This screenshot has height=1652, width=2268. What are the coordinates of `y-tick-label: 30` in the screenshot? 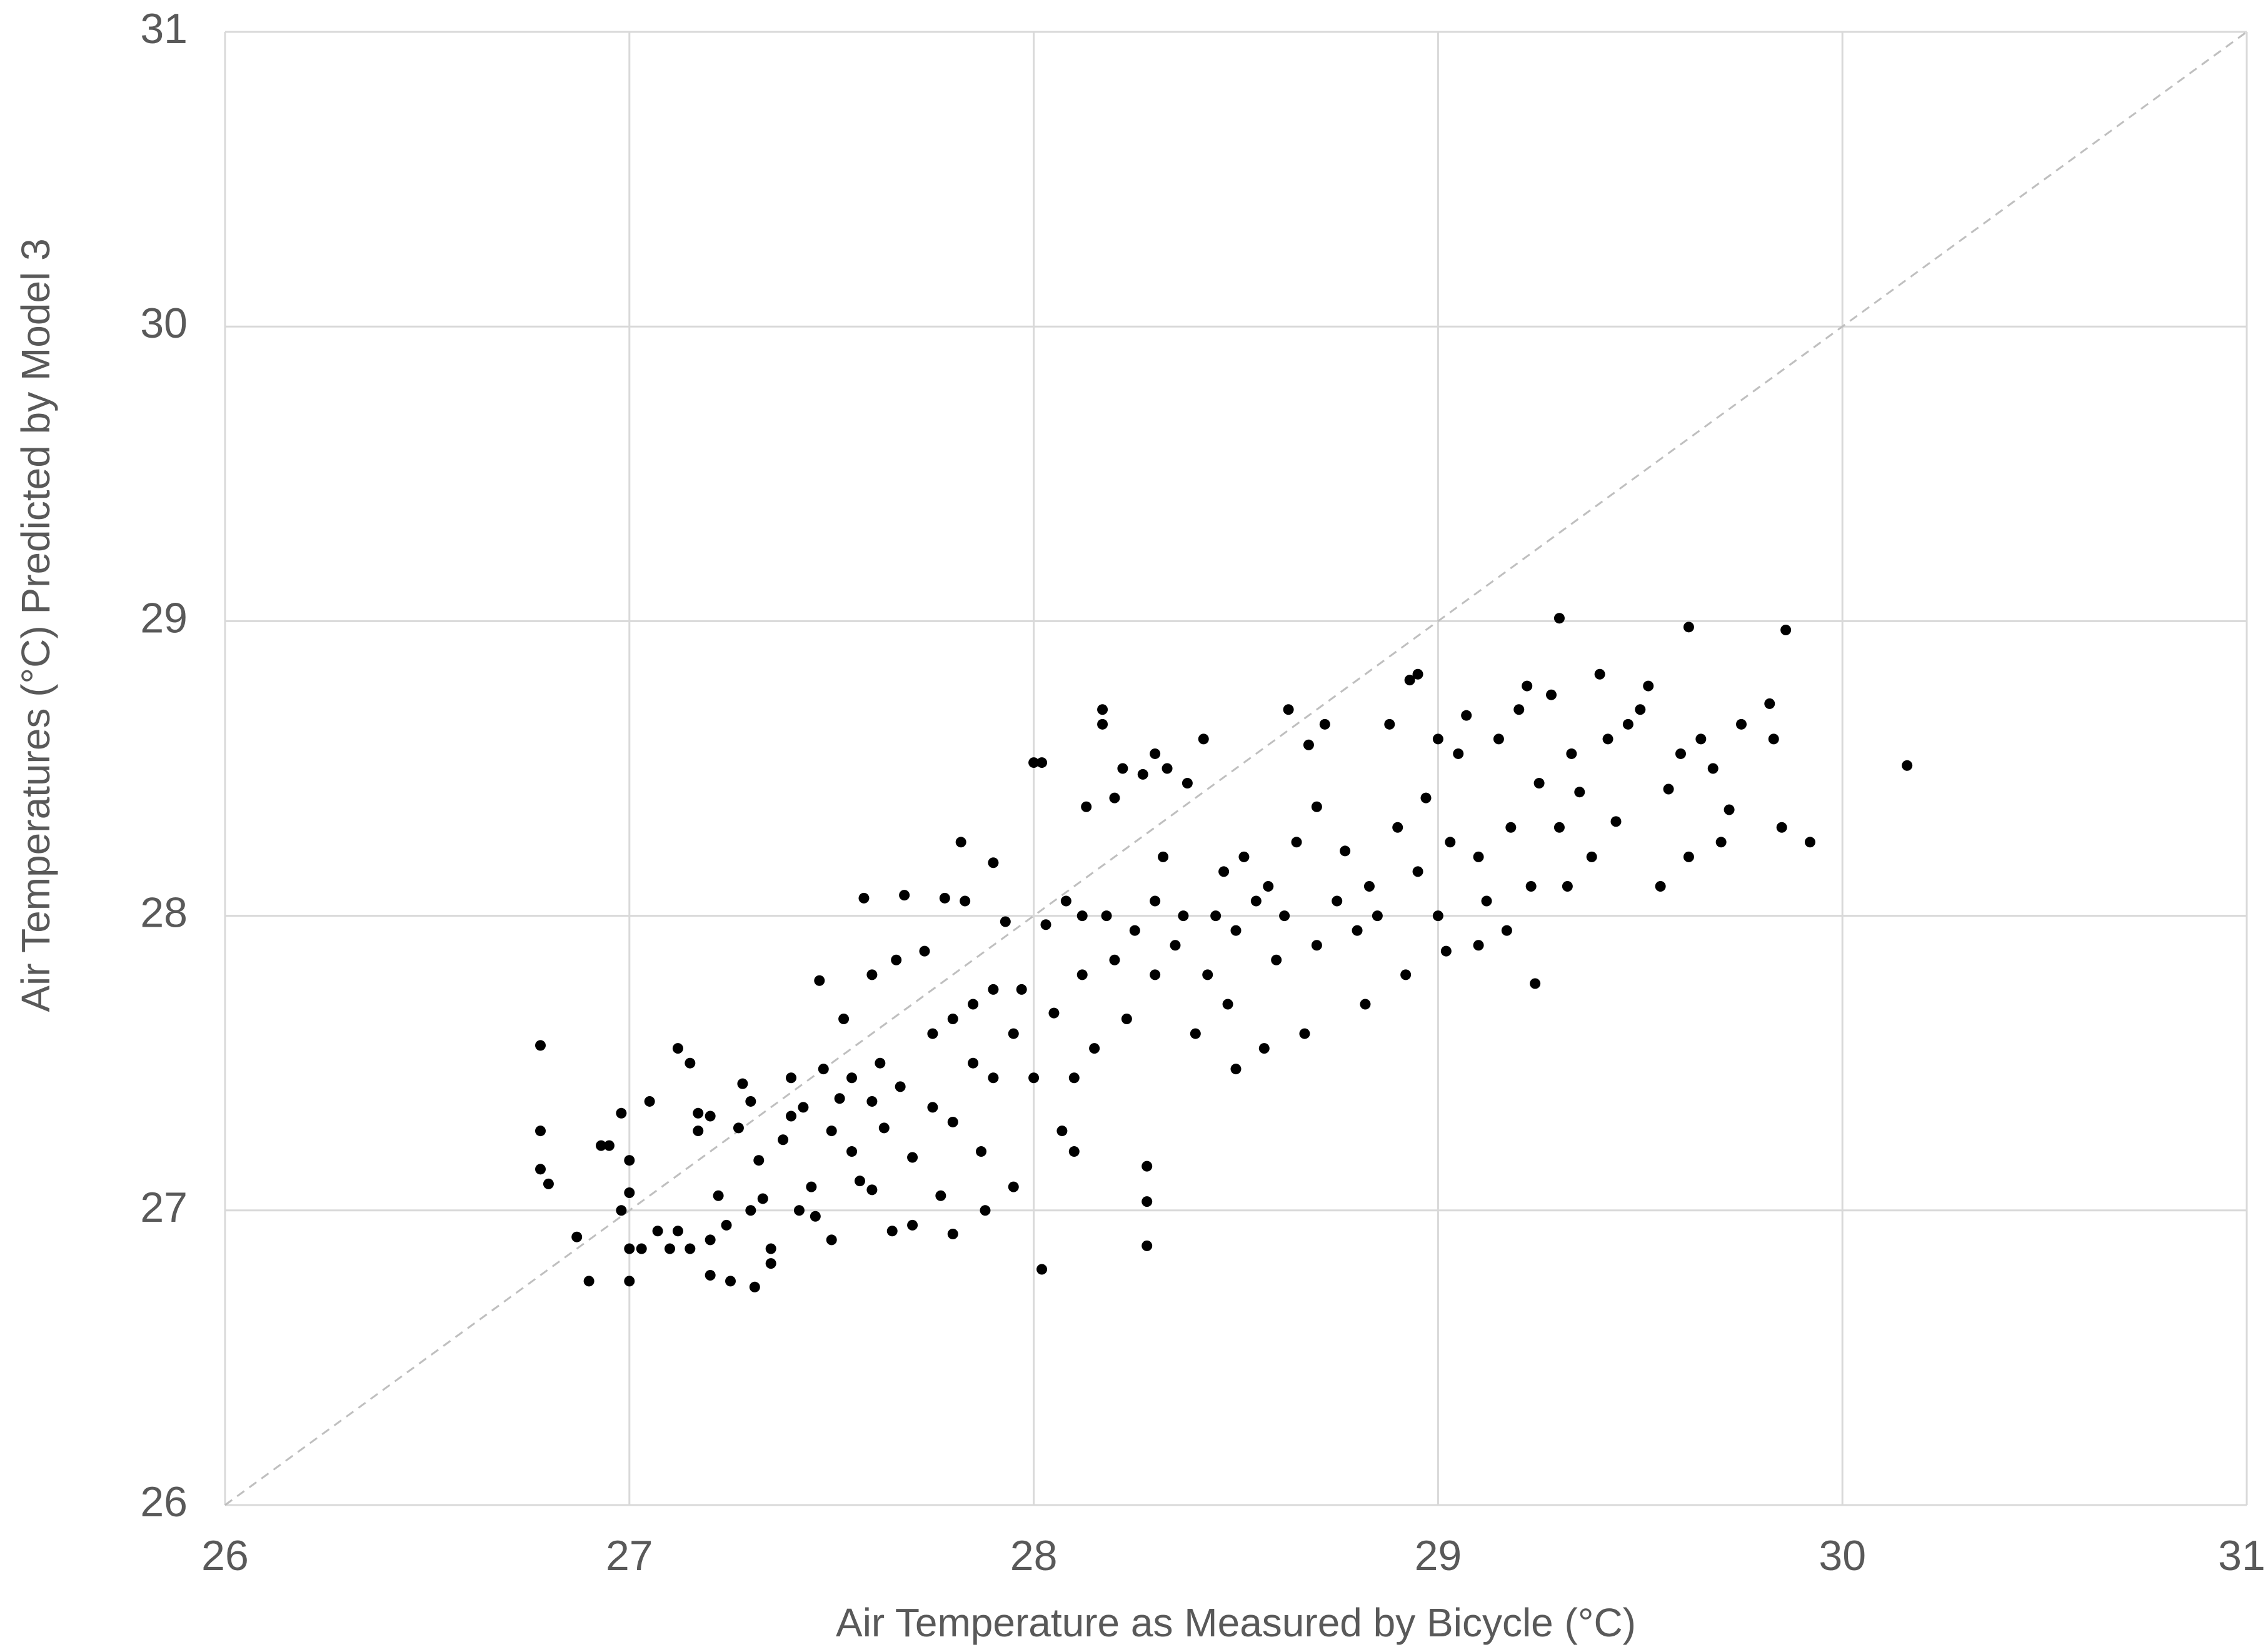 It's located at (164, 323).